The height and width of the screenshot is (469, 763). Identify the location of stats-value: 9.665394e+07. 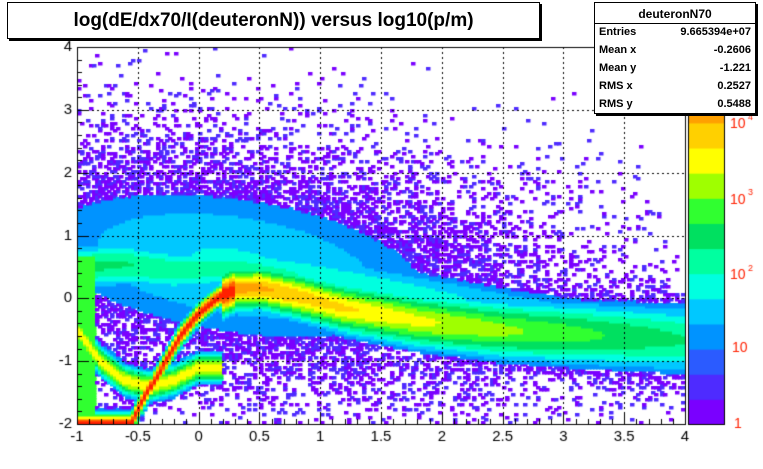
(715, 32).